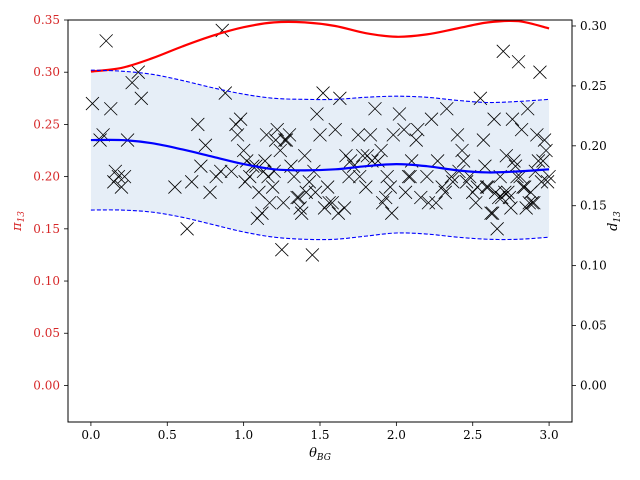 This screenshot has height=480, width=640. Describe the element at coordinates (243, 435) in the screenshot. I see `x-tick-label: 1.0` at that location.